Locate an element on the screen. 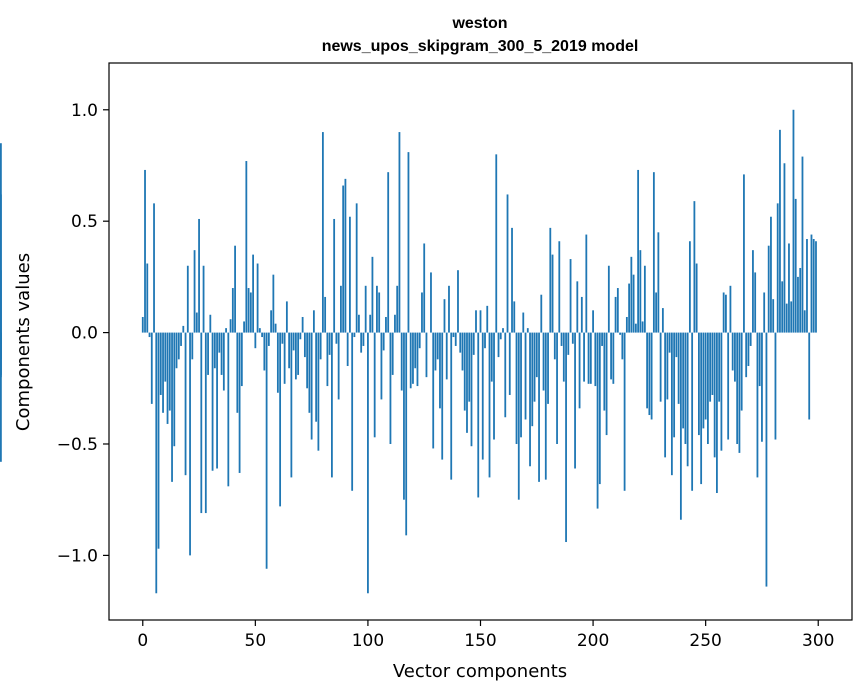 Image resolution: width=867 pixels, height=696 pixels. chart-title: weston is located at coordinates (479, 23).